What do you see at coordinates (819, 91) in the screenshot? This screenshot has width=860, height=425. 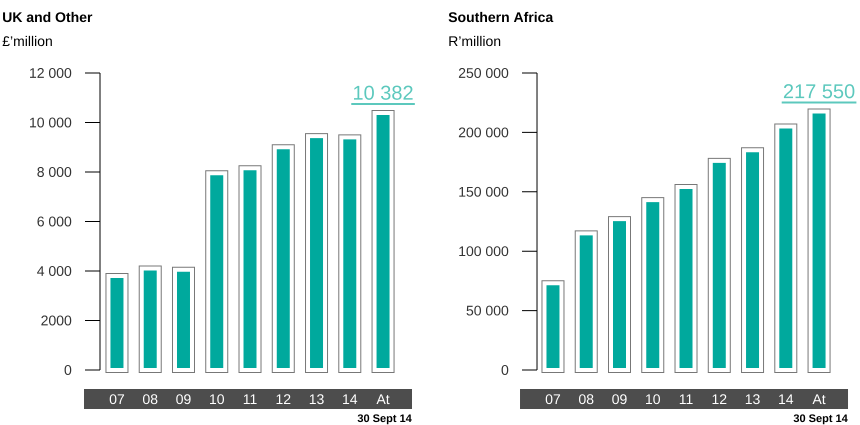 I see `data-label: 217 550` at bounding box center [819, 91].